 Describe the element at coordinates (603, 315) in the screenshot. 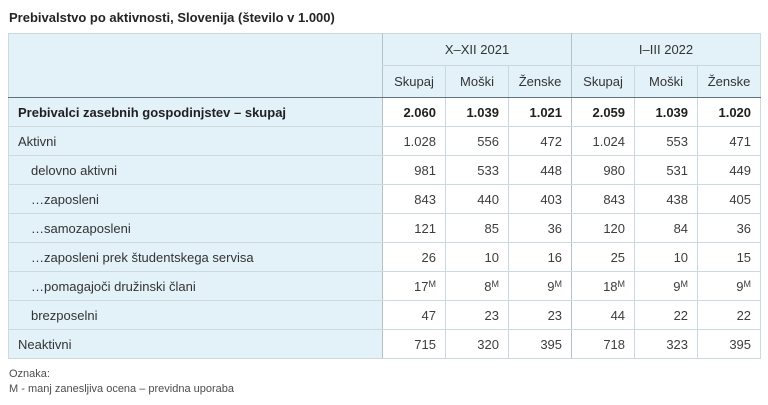

I see `data-cell: 44` at that location.